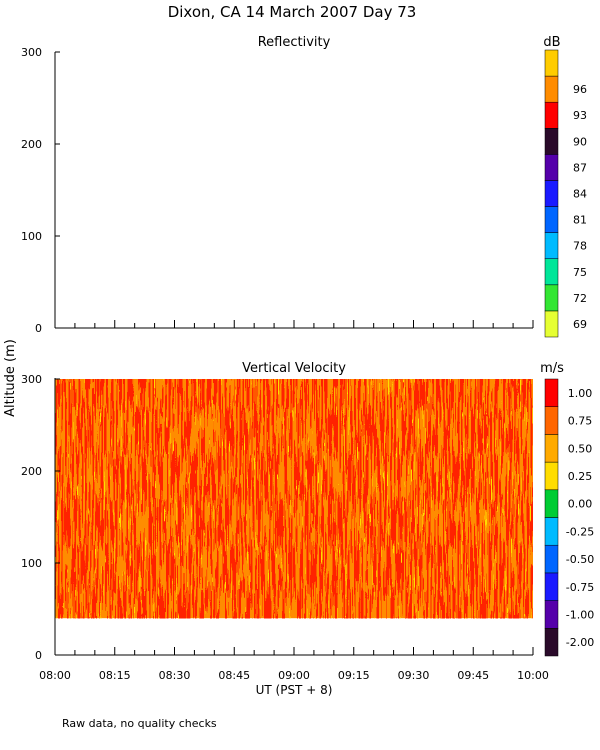 The width and height of the screenshot is (600, 750). I want to click on velocity-title: Vertical Velocity, so click(294, 368).